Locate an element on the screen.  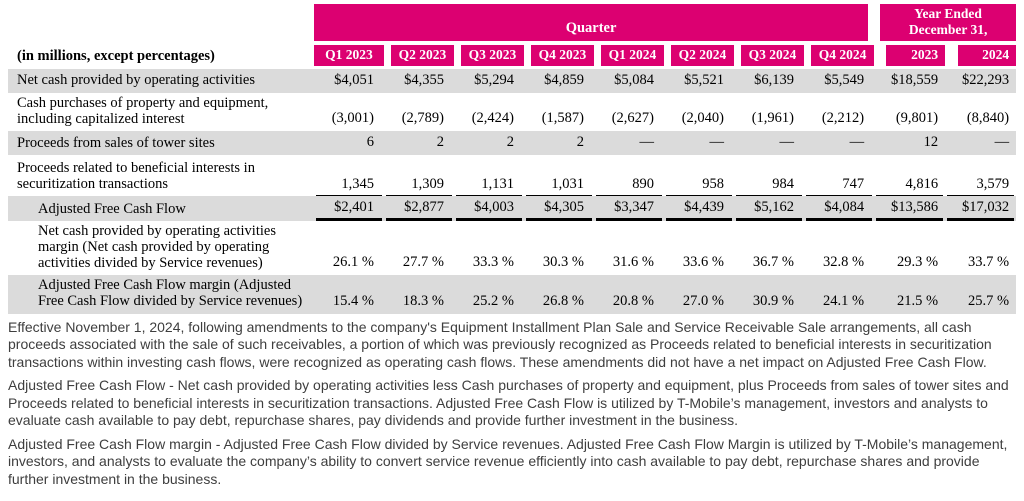
cell: $13,586 is located at coordinates (910, 209).